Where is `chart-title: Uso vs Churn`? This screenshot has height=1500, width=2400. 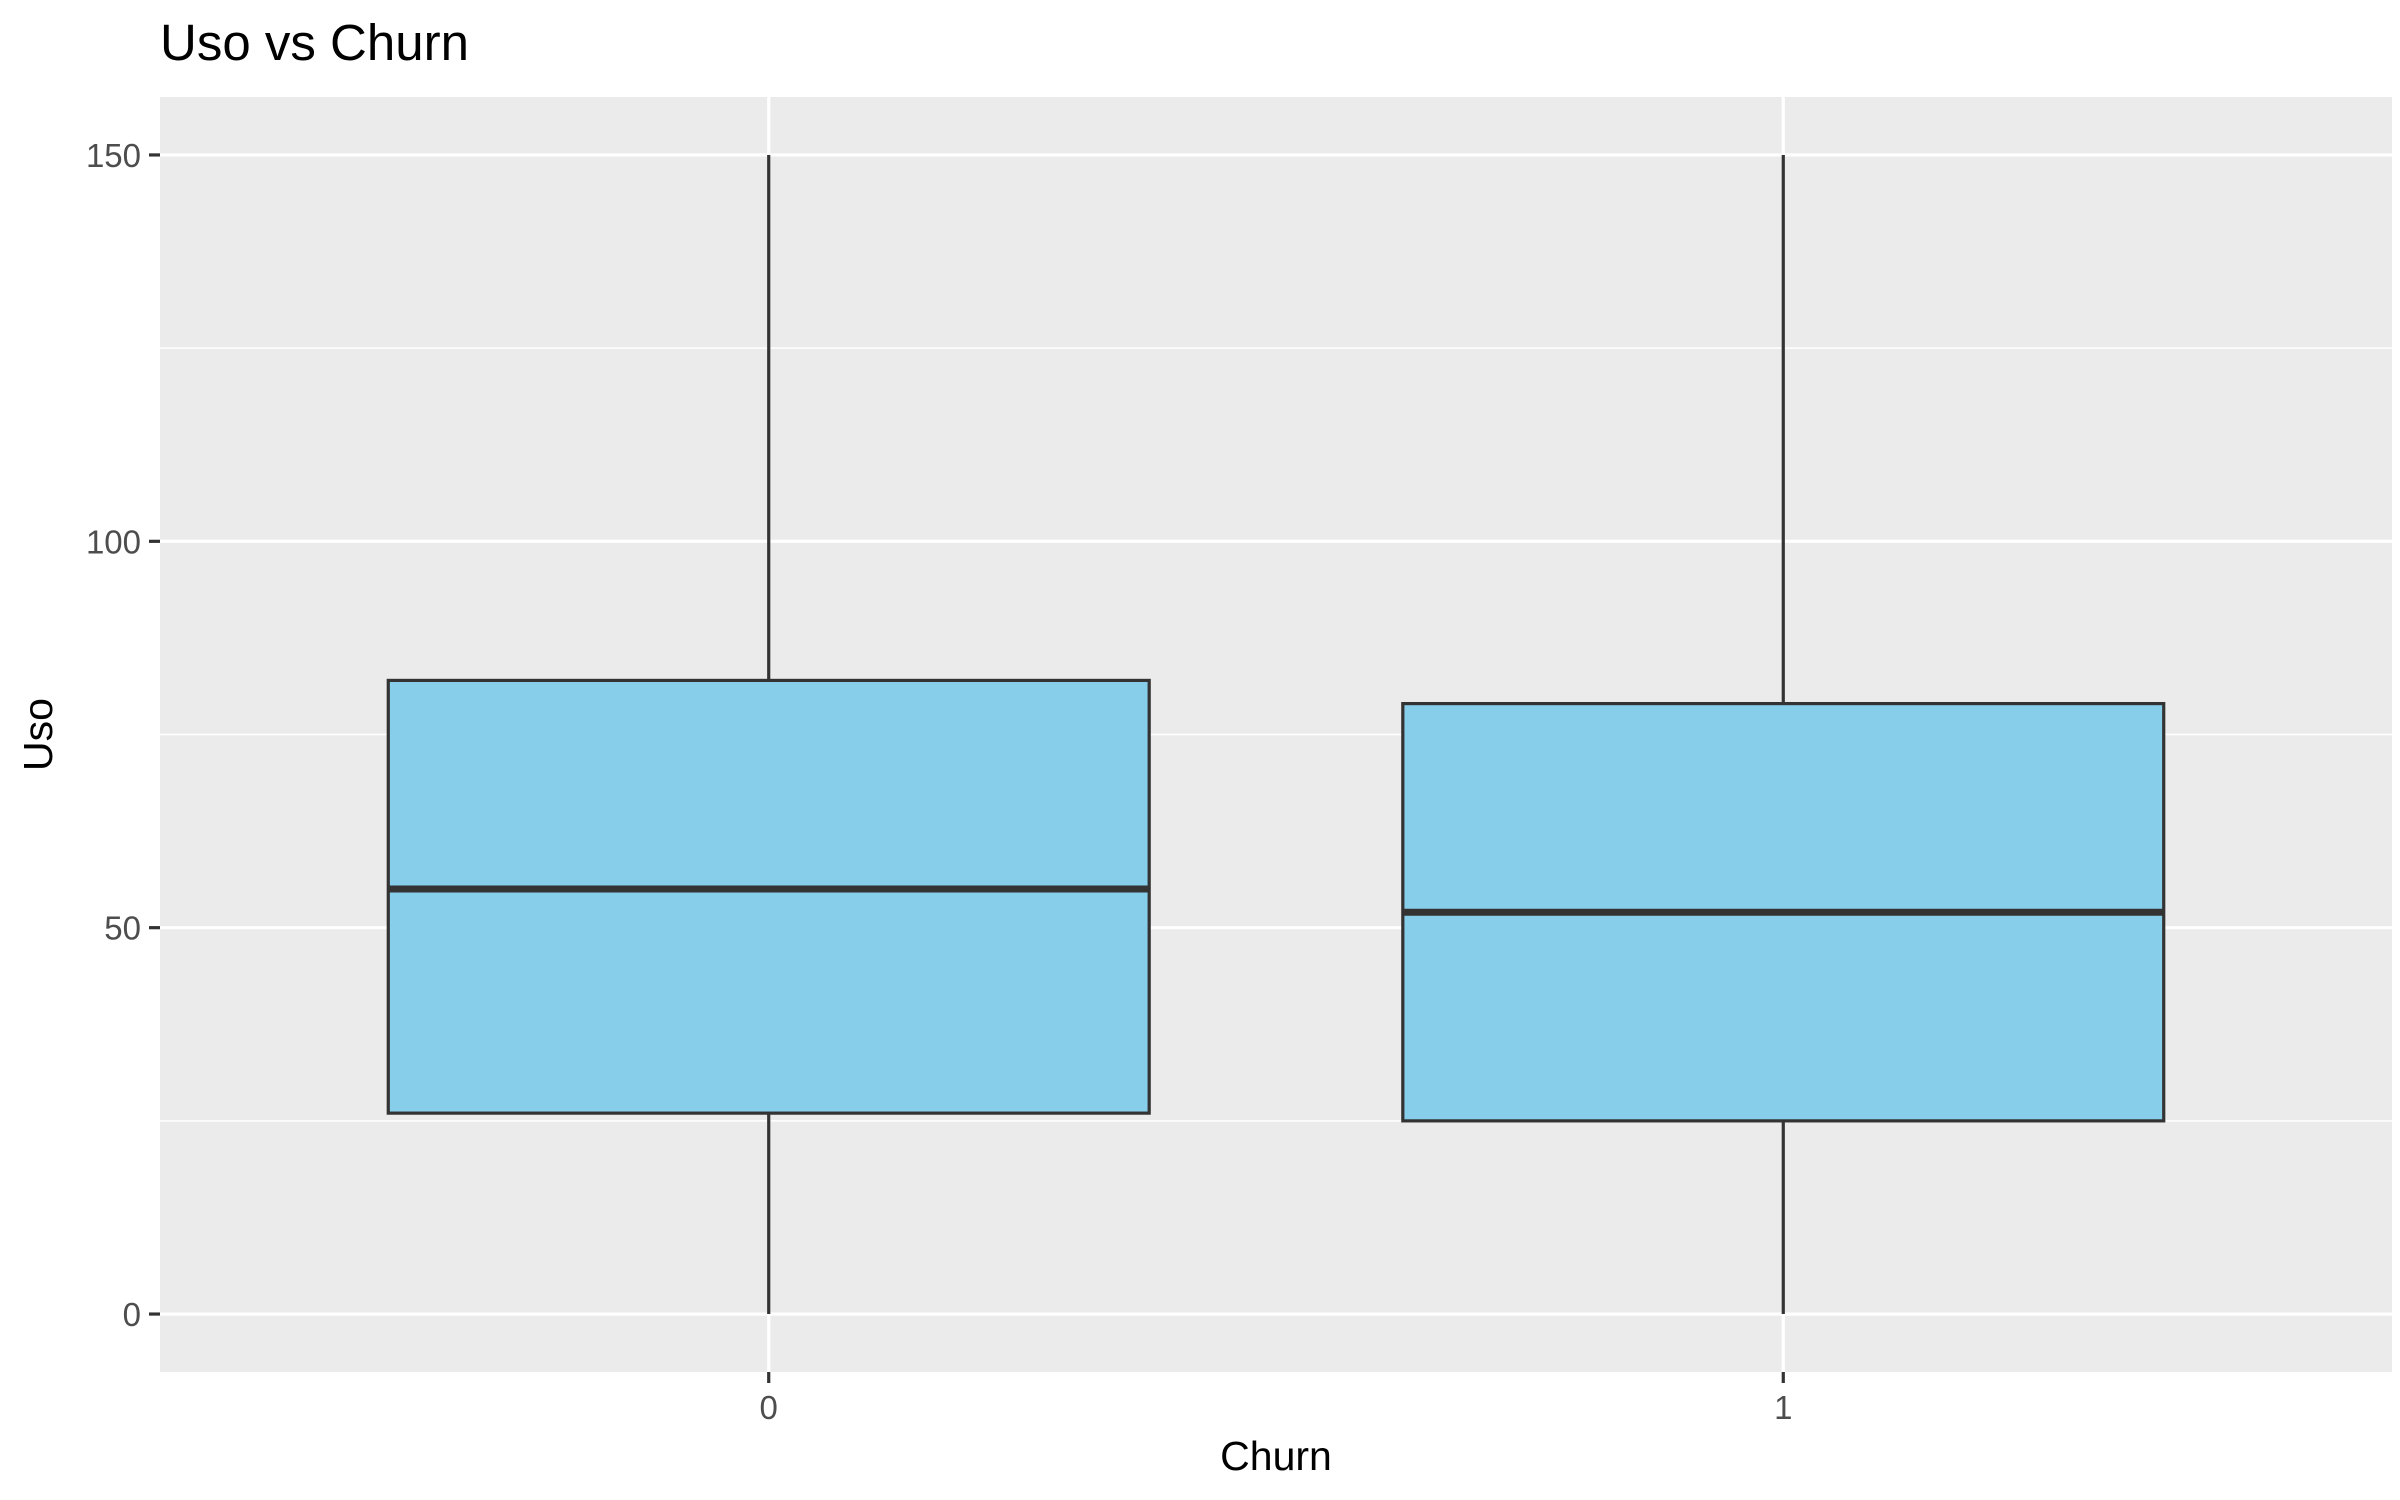
chart-title: Uso vs Churn is located at coordinates (314, 42).